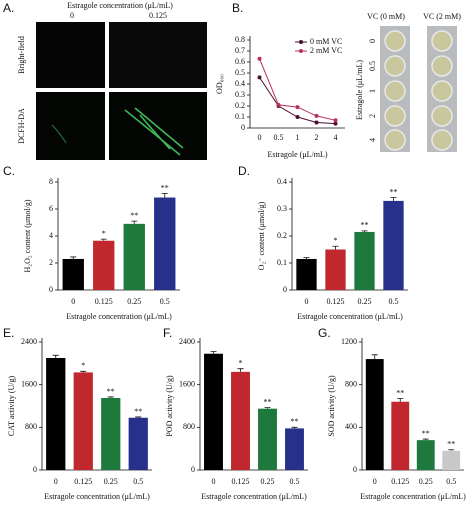 The image size is (474, 514). What do you see at coordinates (51, 262) in the screenshot?
I see `y-tick-label: 2` at bounding box center [51, 262].